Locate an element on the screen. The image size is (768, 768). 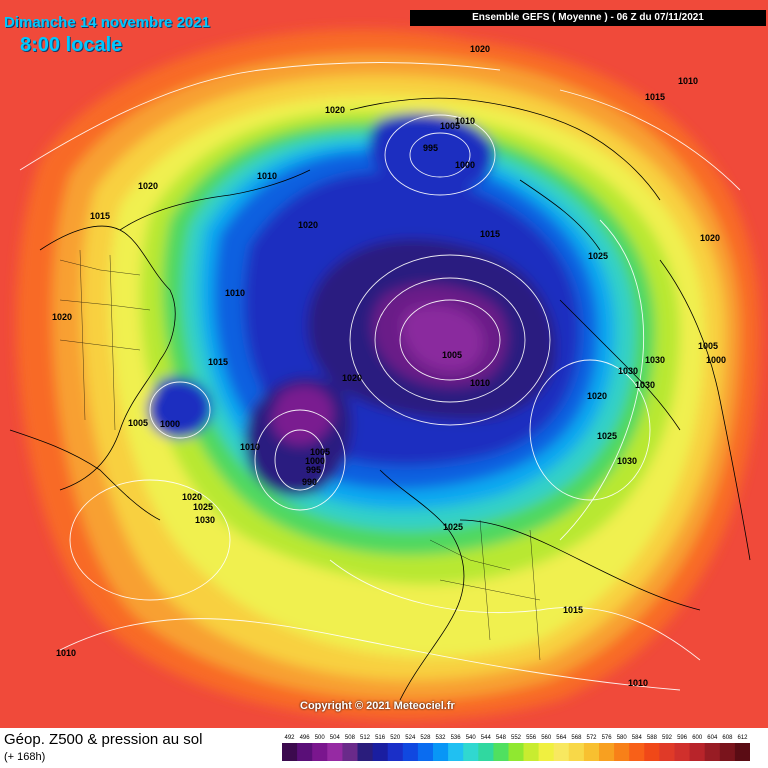
legend-tick-label: 552 is located at coordinates (516, 738).